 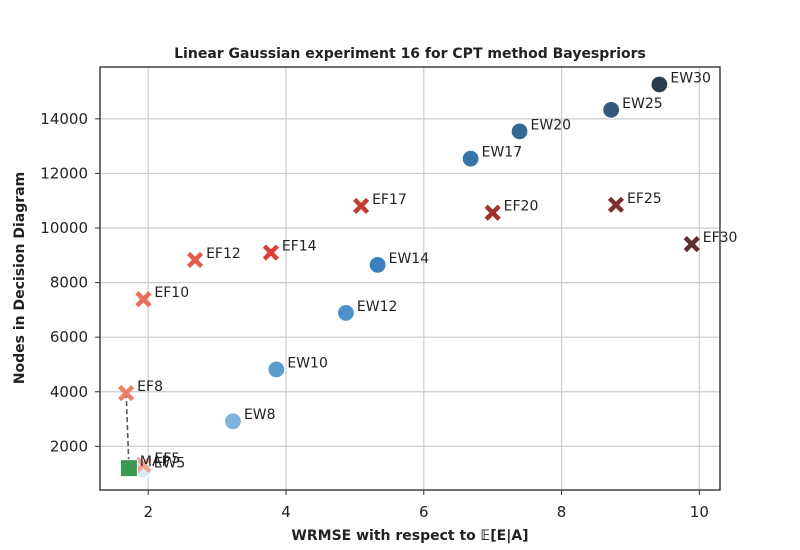 What do you see at coordinates (299, 247) in the screenshot?
I see `label-ef14: EF14` at bounding box center [299, 247].